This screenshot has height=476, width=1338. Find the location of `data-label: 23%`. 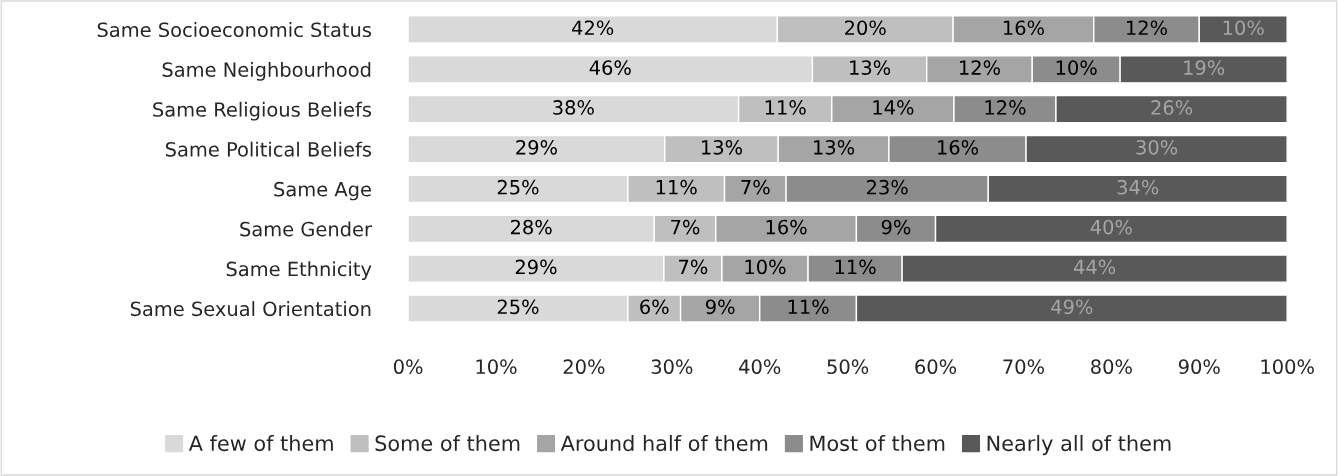

data-label: 23% is located at coordinates (887, 187).